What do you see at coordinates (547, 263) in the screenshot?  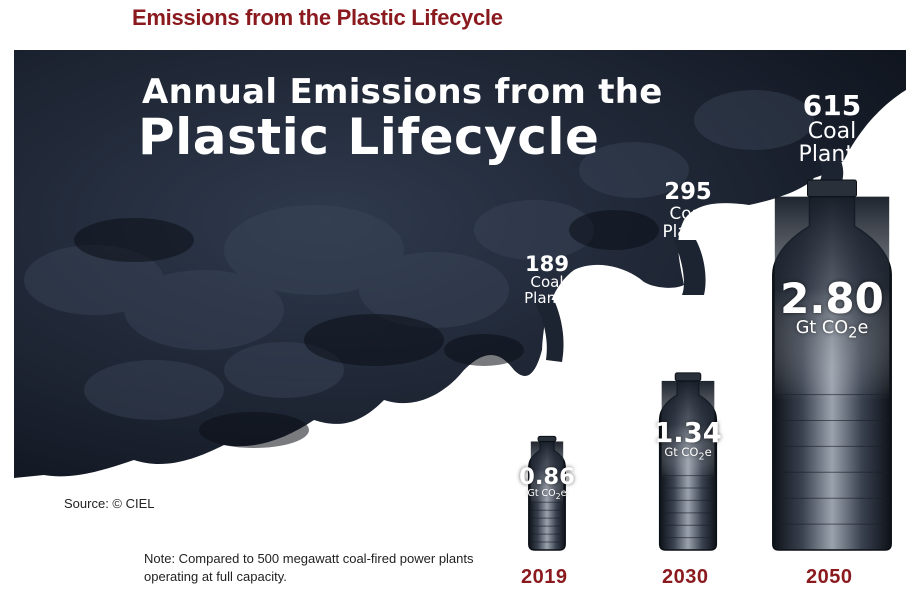 I see `coal-plants-count: 189` at bounding box center [547, 263].